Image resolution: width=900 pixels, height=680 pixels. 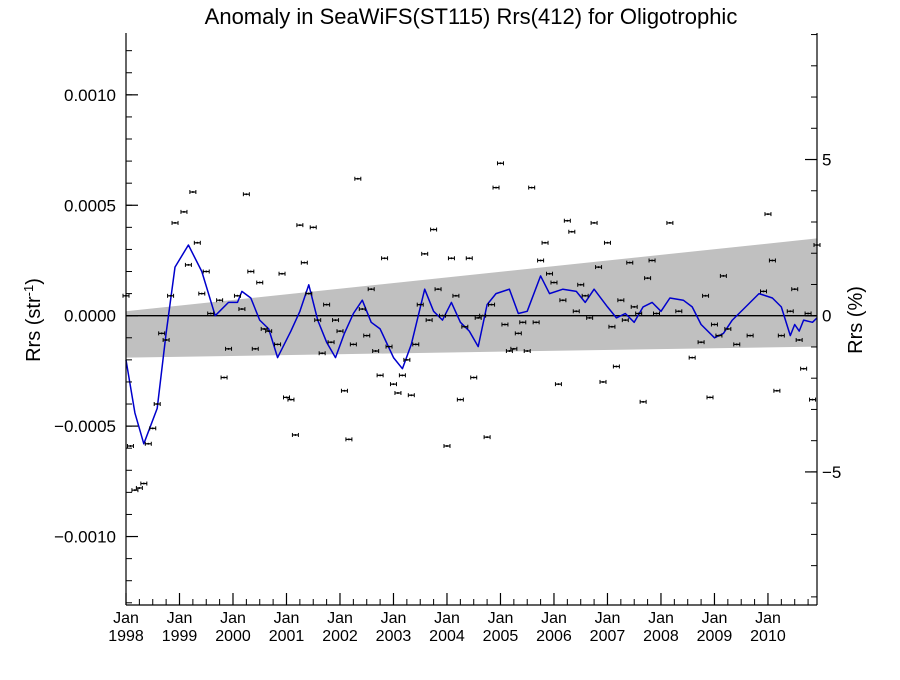 I want to click on y-tick-label: 0.0000, so click(x=90, y=316).